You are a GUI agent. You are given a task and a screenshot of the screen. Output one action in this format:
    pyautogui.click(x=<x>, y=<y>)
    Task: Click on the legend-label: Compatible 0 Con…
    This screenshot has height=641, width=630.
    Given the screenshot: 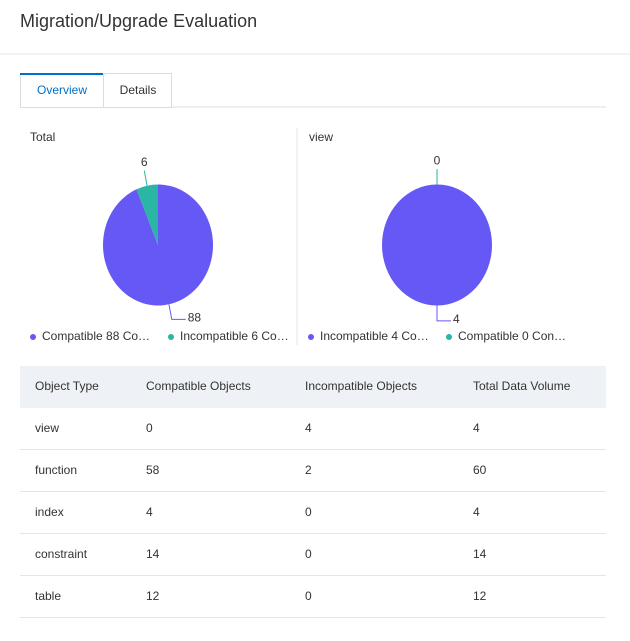 What is the action you would take?
    pyautogui.click(x=512, y=336)
    